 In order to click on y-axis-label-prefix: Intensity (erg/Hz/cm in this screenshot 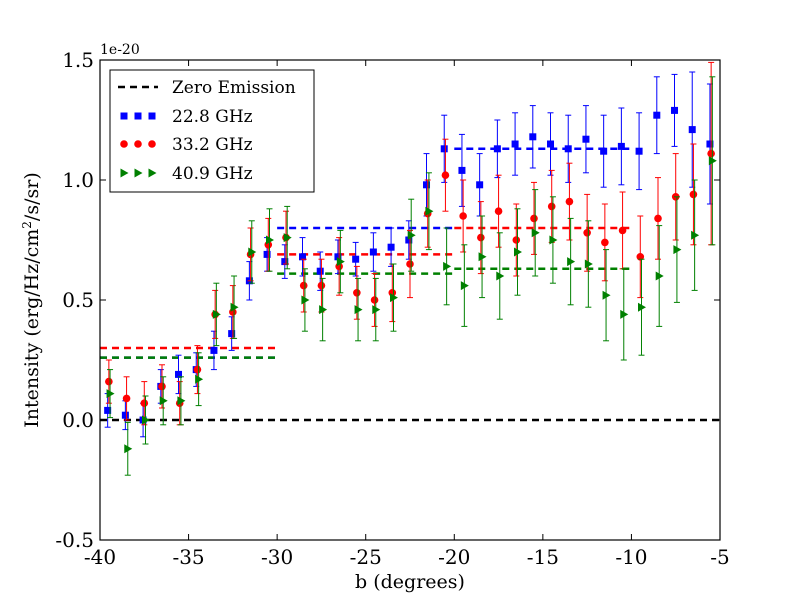, I will do `click(32, 328)`.